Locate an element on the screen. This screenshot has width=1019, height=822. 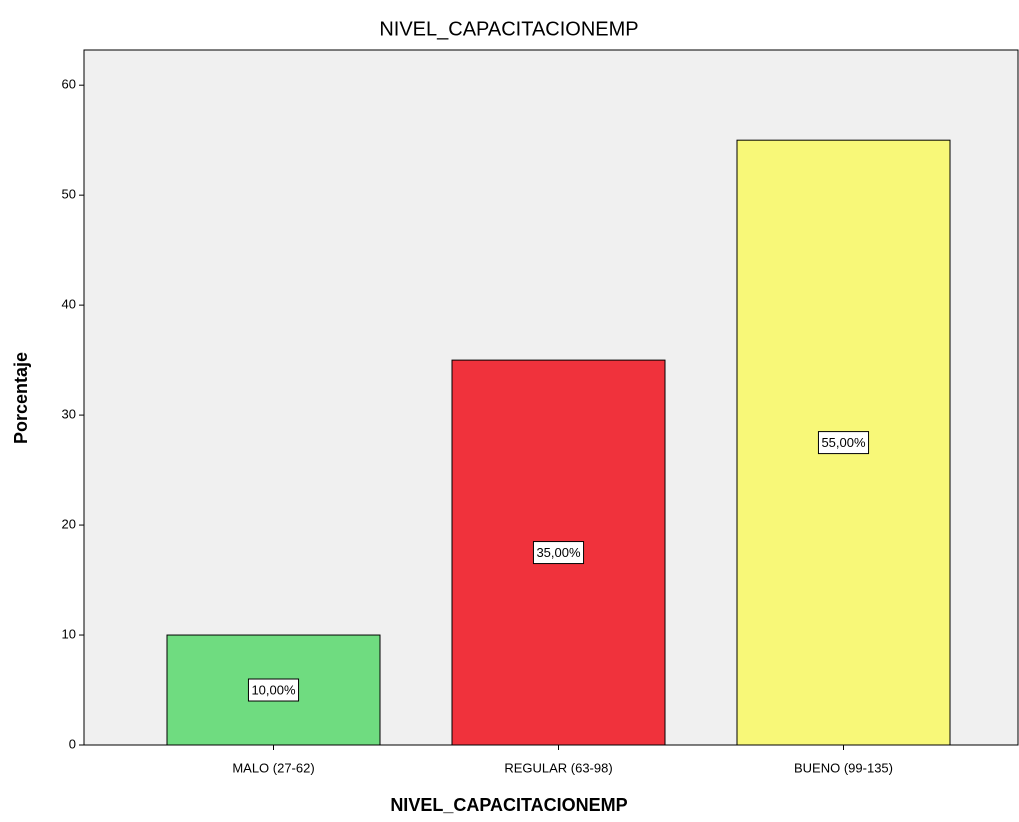
x-axis-title: NIVEL_CAPACITACIONEMP is located at coordinates (508, 805).